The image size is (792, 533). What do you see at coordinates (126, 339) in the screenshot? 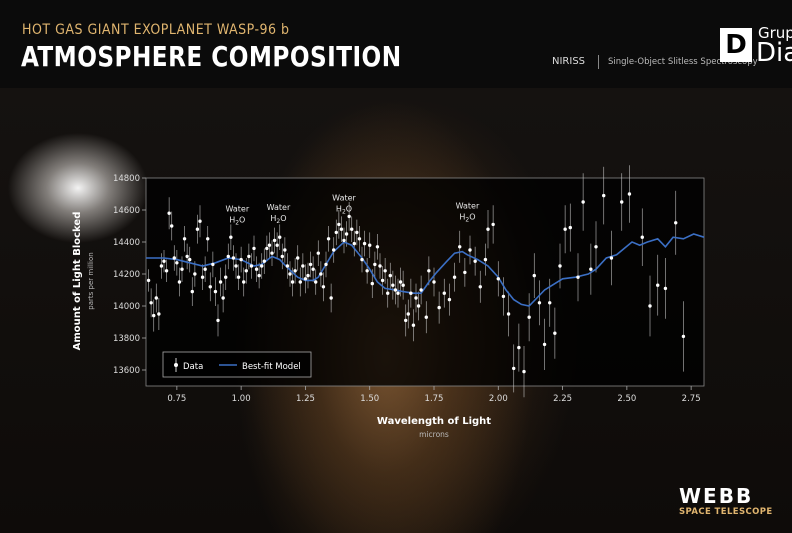
I see `y-tick-label: 13800` at bounding box center [126, 339].